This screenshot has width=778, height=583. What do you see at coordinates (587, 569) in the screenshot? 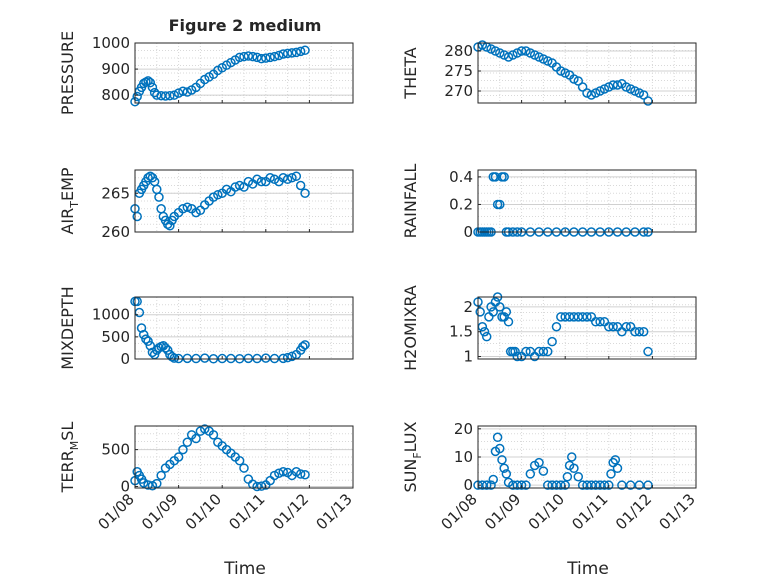
I see `x-axis-label-right: Time` at bounding box center [587, 569].